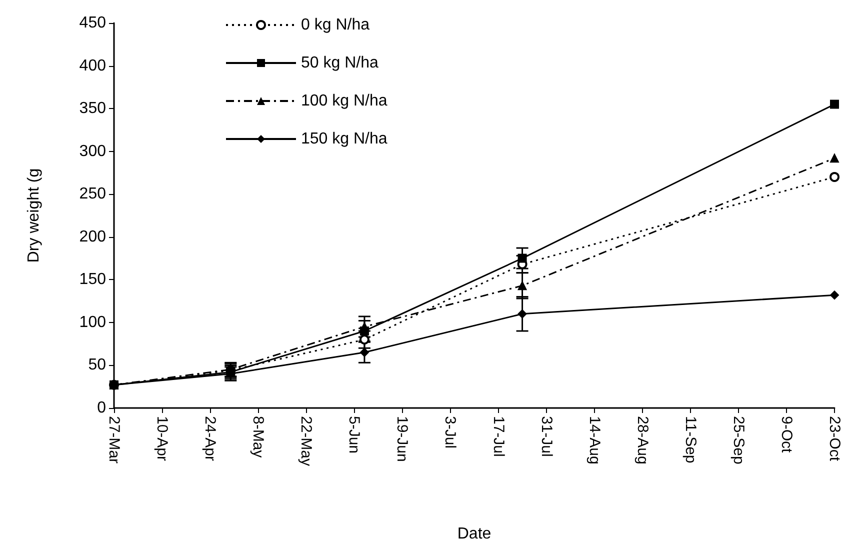  Describe the element at coordinates (834, 439) in the screenshot. I see `x-tick-label: 23-Oct` at that location.